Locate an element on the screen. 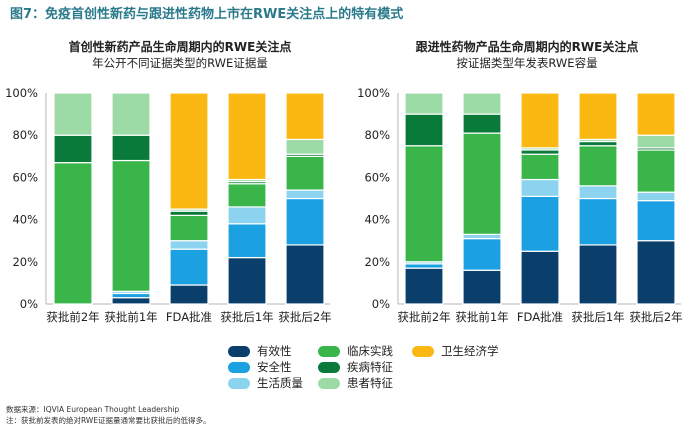 The width and height of the screenshot is (692, 431). left-ytick-label: 0% is located at coordinates (29, 304).